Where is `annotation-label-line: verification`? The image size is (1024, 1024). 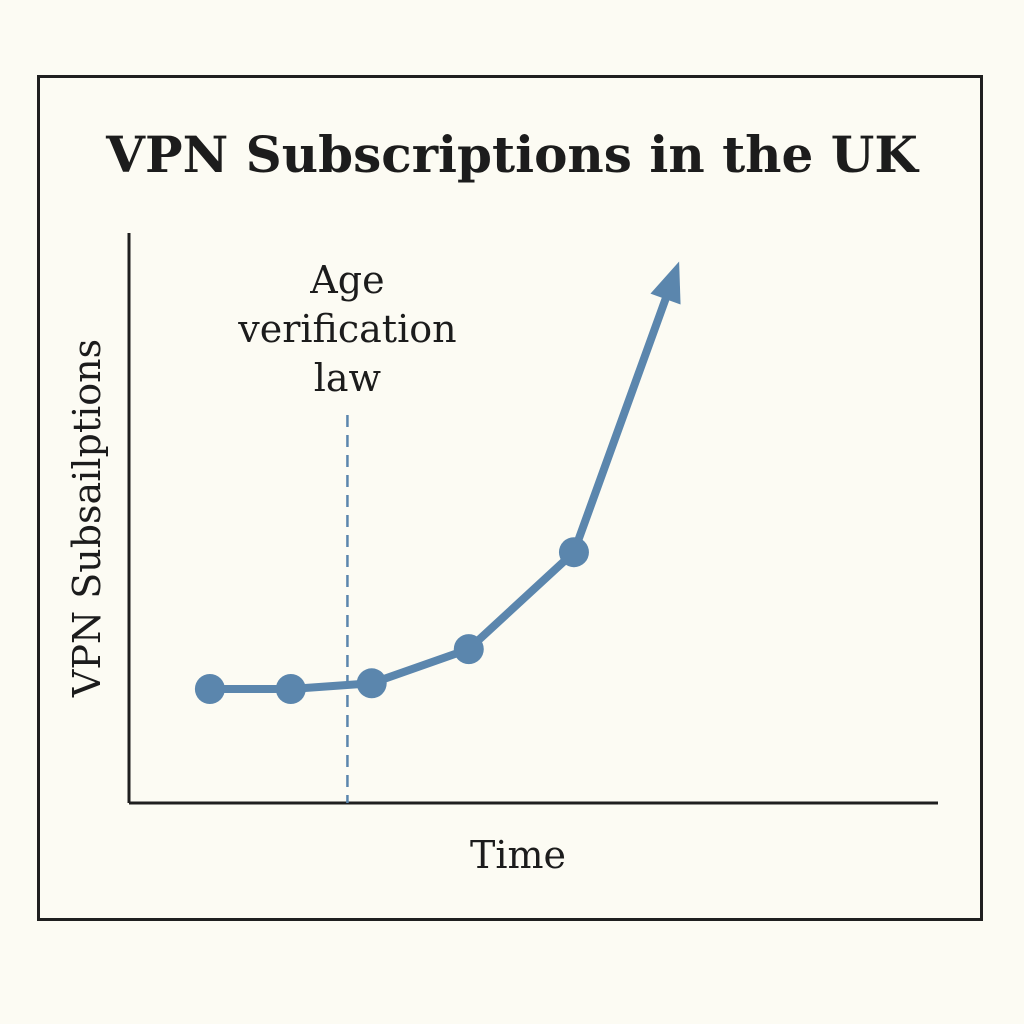 annotation-label-line: verification is located at coordinates (346, 329).